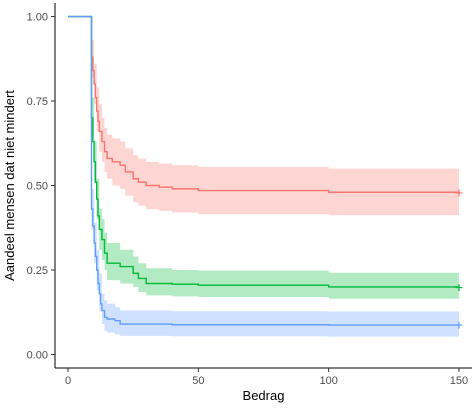 The width and height of the screenshot is (476, 408). Describe the element at coordinates (328, 381) in the screenshot. I see `x-tick-label-2: 100` at that location.